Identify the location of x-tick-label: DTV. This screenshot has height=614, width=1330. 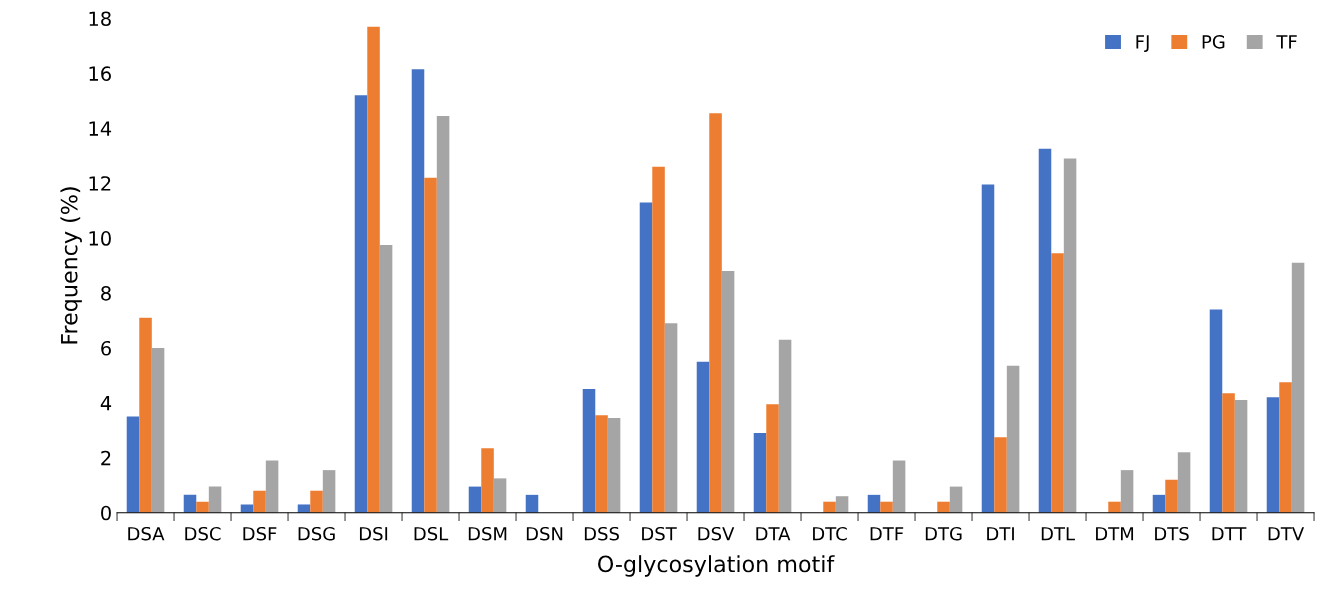
(1286, 534).